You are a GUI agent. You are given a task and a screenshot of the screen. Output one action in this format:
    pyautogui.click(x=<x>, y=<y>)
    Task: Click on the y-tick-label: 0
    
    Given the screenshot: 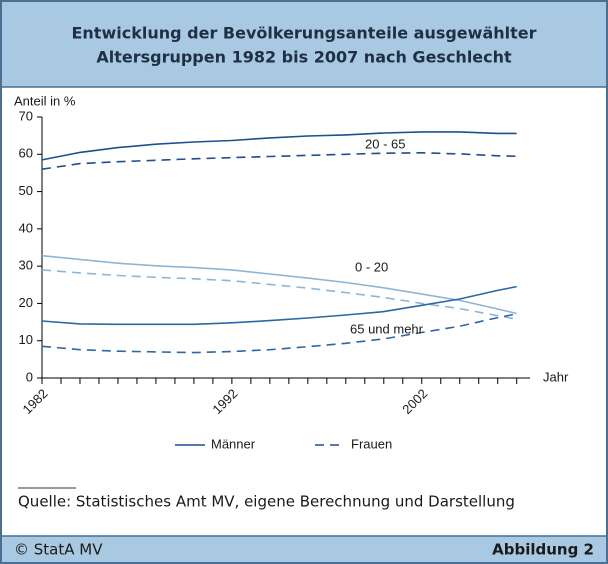 What is the action you would take?
    pyautogui.click(x=29, y=376)
    